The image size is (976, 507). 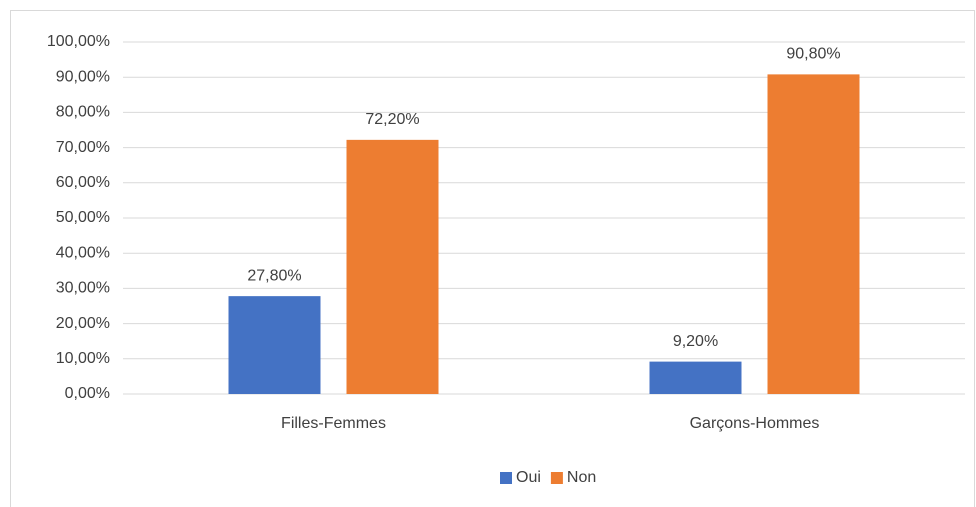 What do you see at coordinates (83, 323) in the screenshot?
I see `y-tick-label: 20,00%` at bounding box center [83, 323].